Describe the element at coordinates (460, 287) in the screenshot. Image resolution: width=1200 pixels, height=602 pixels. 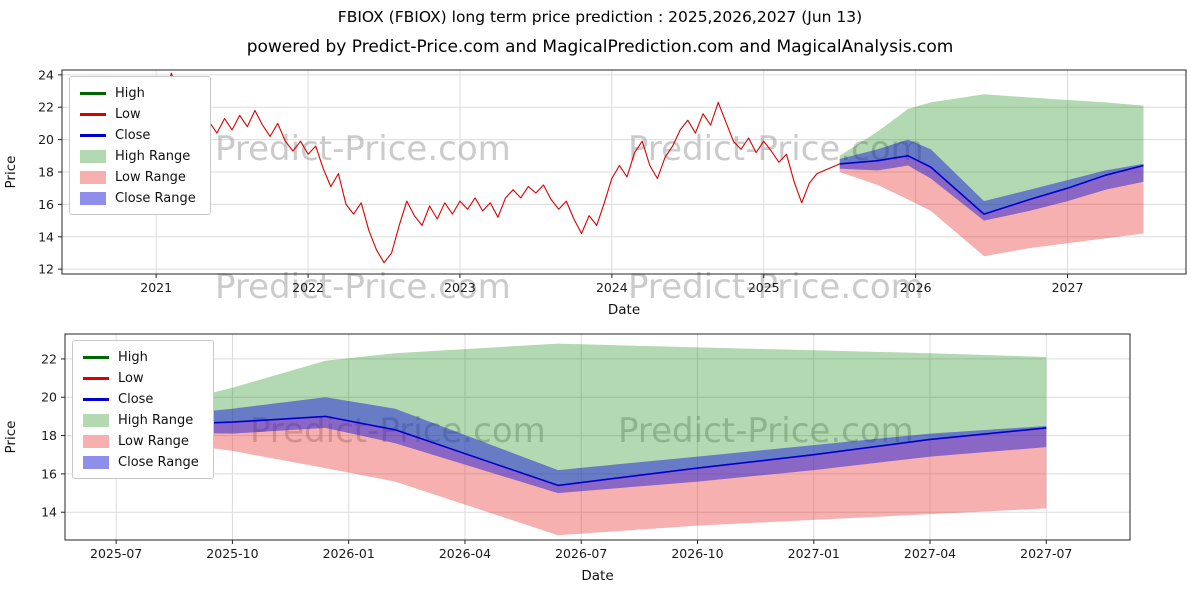
I see `x-tick-label: 2023` at that location.